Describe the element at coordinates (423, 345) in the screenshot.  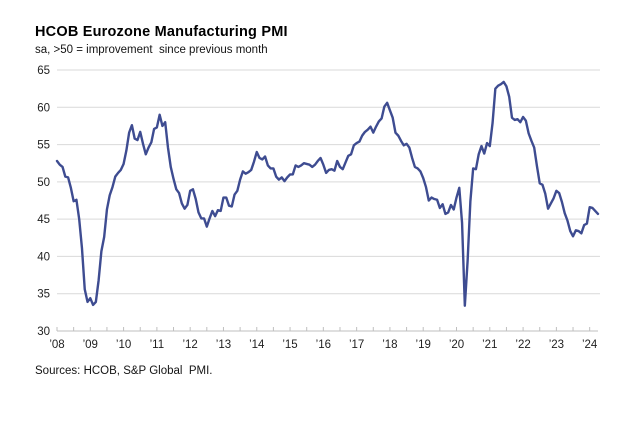
I see `x-axis-tick-label: ’19` at that location.